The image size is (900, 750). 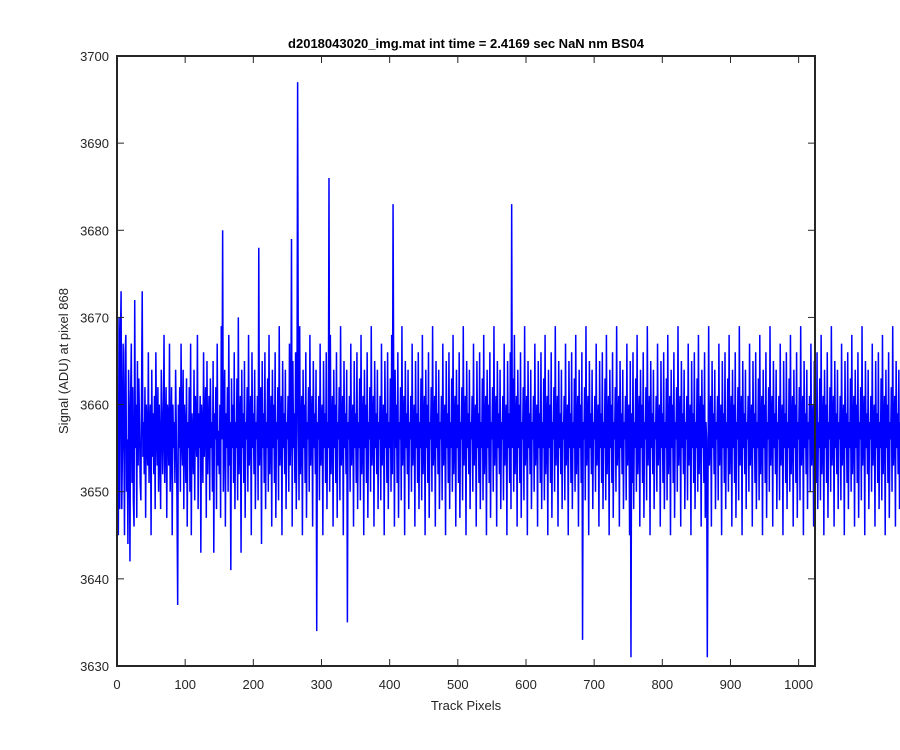 I want to click on y-tick-label: 3690, so click(x=94, y=143).